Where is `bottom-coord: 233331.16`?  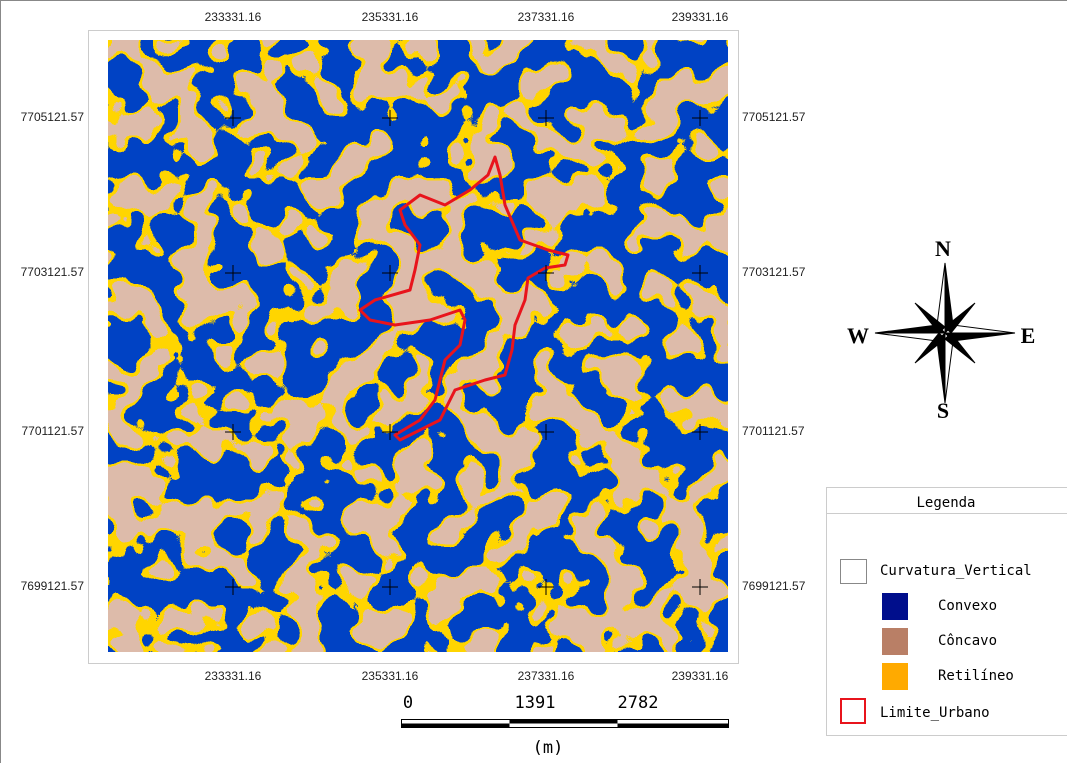 bottom-coord: 233331.16 is located at coordinates (233, 676).